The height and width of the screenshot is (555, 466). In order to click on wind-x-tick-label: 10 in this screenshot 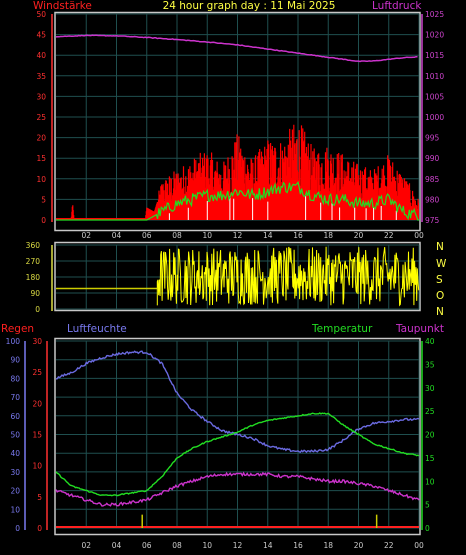, I will do `click(207, 235)`.